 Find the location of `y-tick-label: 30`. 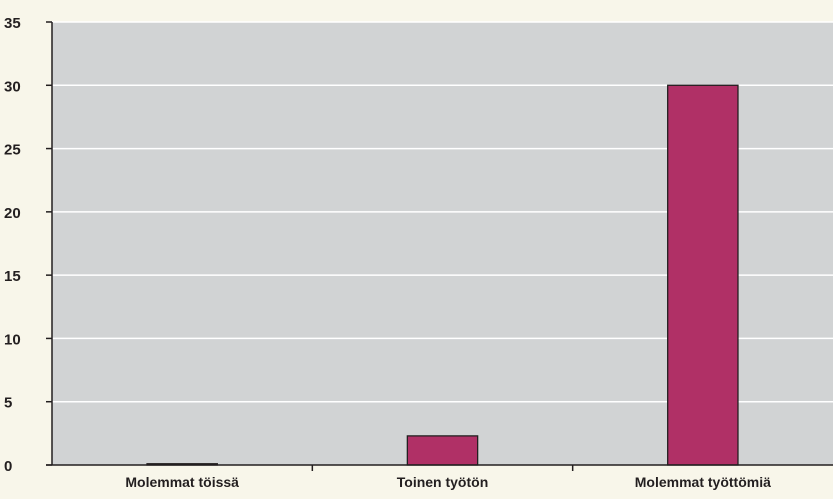

y-tick-label: 30 is located at coordinates (12, 86).